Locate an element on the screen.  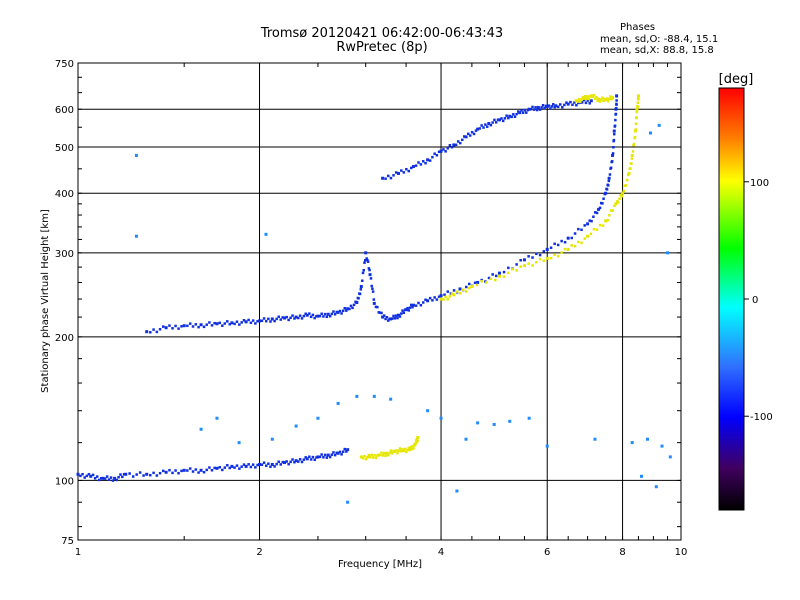
y-tick-label: 750 is located at coordinates (64, 64).